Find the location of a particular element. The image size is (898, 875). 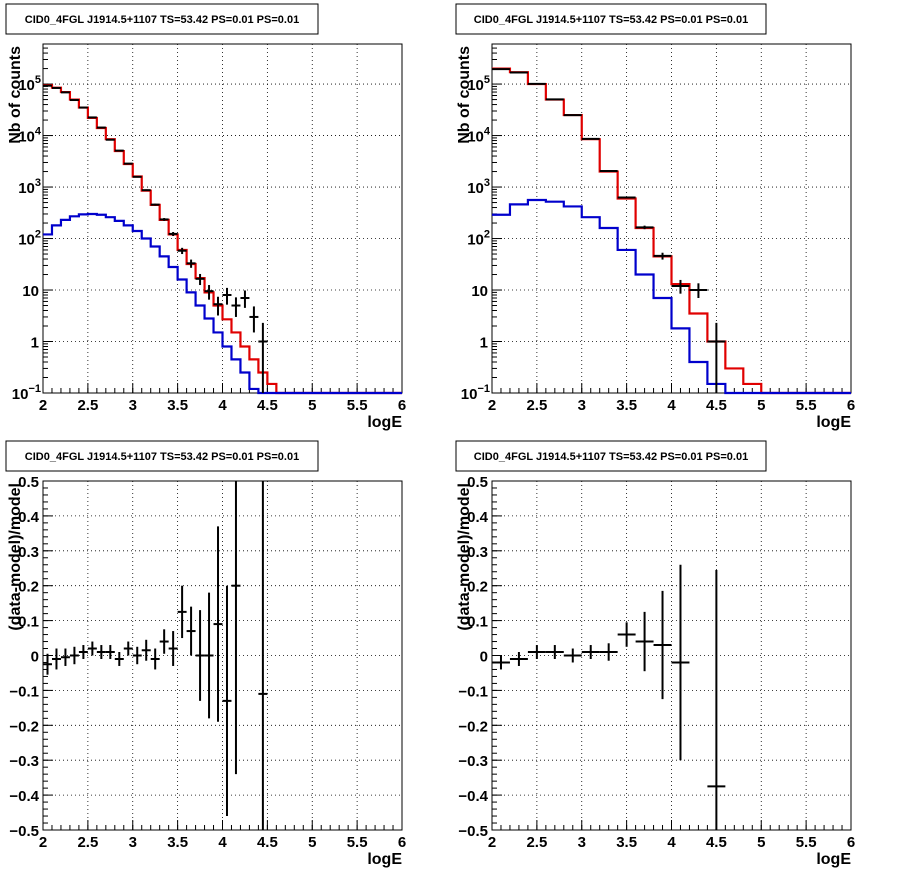

y-tick-label: 10 is located at coordinates (479, 291).